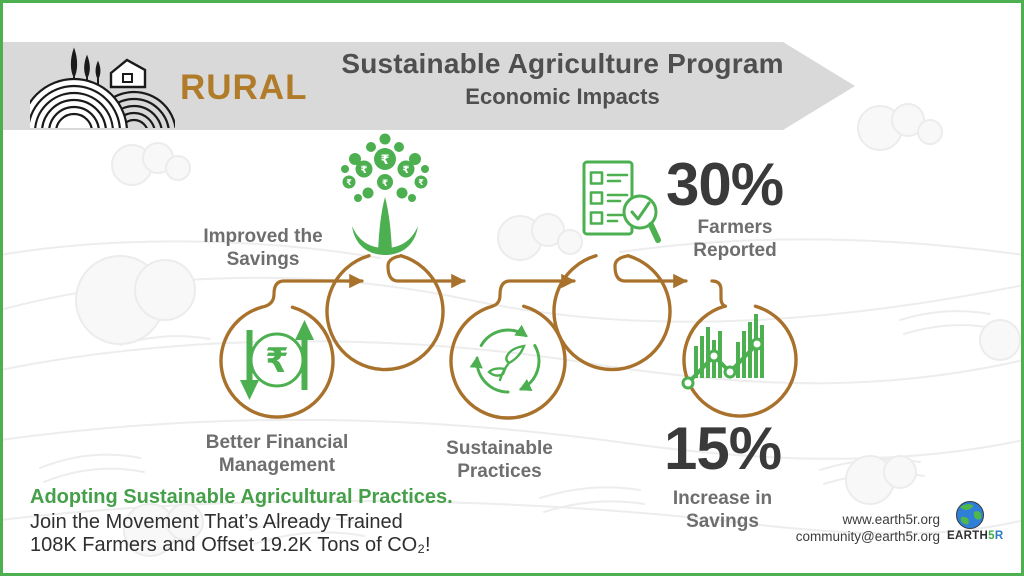 This screenshot has height=576, width=1024. What do you see at coordinates (867, 536) in the screenshot?
I see `email-link: community@earth5r.org` at bounding box center [867, 536].